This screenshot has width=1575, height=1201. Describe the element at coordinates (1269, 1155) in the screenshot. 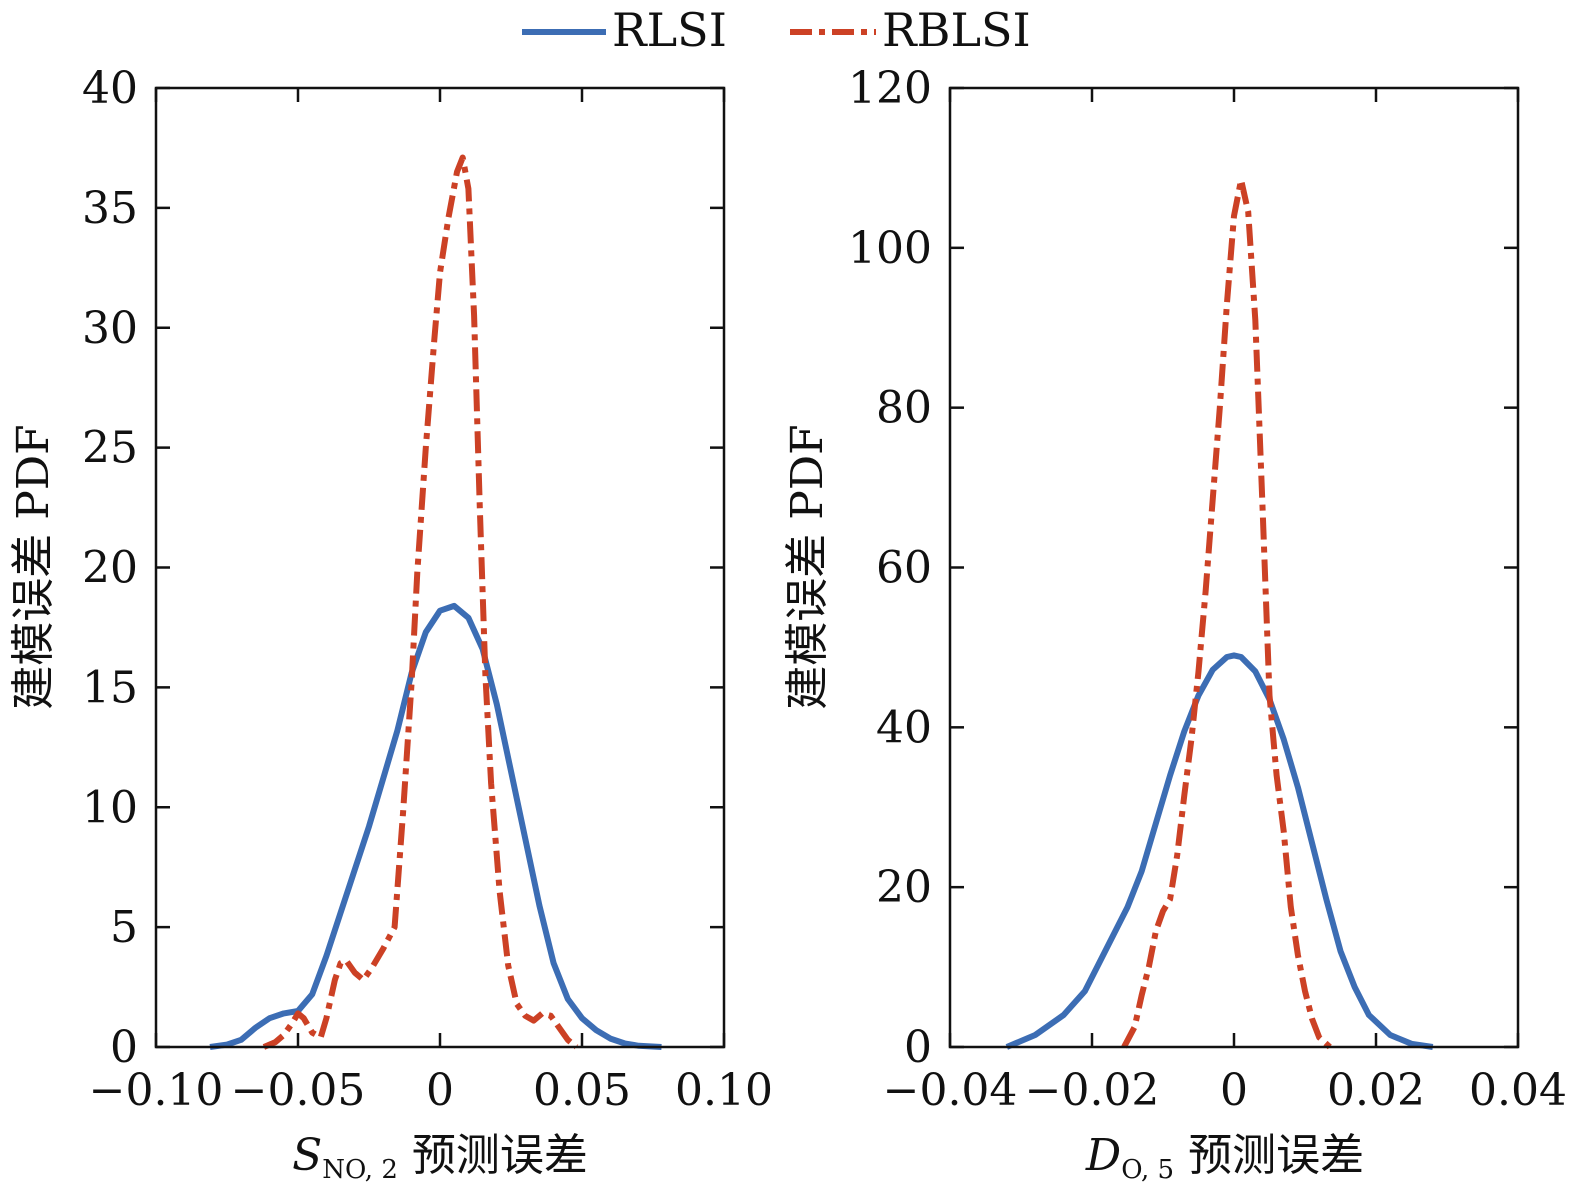

I see `x-axis-label-right-rest: 预测误差` at that location.